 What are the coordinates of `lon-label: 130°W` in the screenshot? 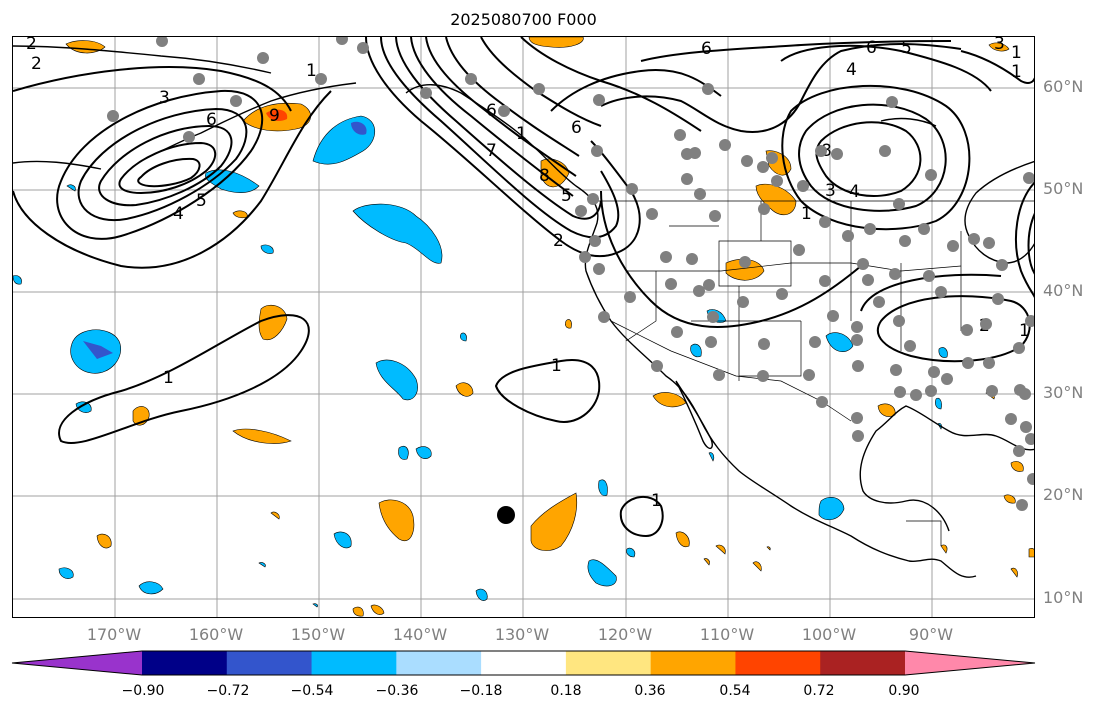 It's located at (522, 634).